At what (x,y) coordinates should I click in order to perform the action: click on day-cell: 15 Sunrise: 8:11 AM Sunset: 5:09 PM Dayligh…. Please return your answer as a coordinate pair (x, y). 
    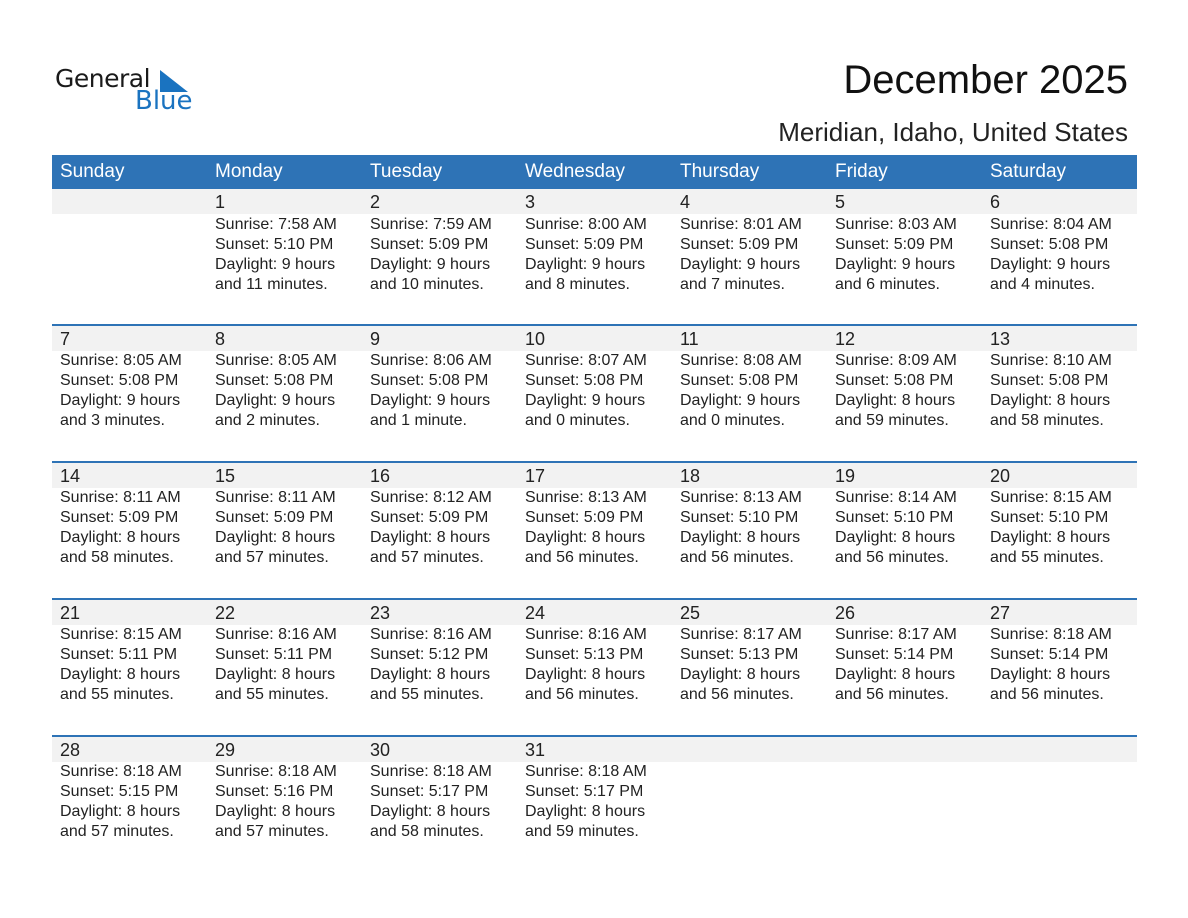
    Looking at the image, I should click on (284, 515).